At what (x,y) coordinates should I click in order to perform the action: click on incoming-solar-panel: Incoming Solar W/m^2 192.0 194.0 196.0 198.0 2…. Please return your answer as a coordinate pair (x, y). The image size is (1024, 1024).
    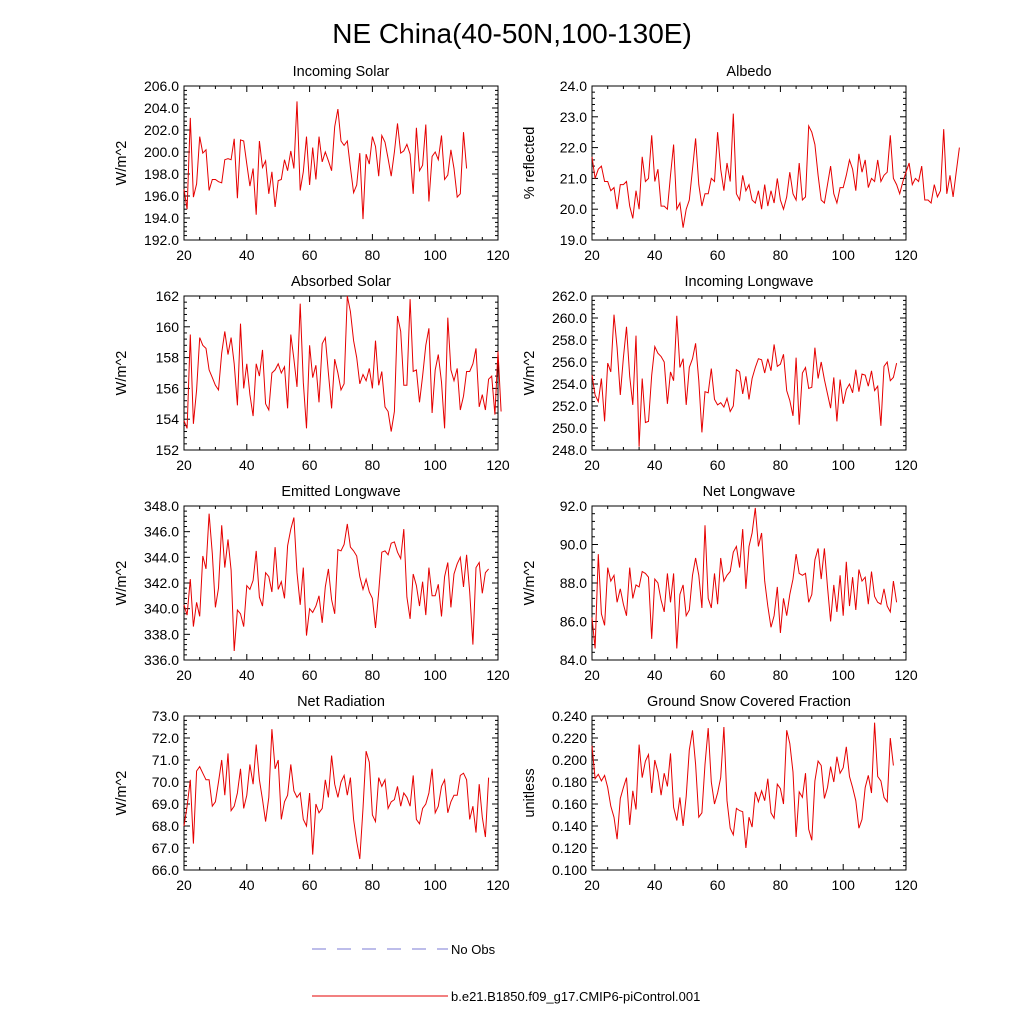
    Looking at the image, I should click on (312, 163).